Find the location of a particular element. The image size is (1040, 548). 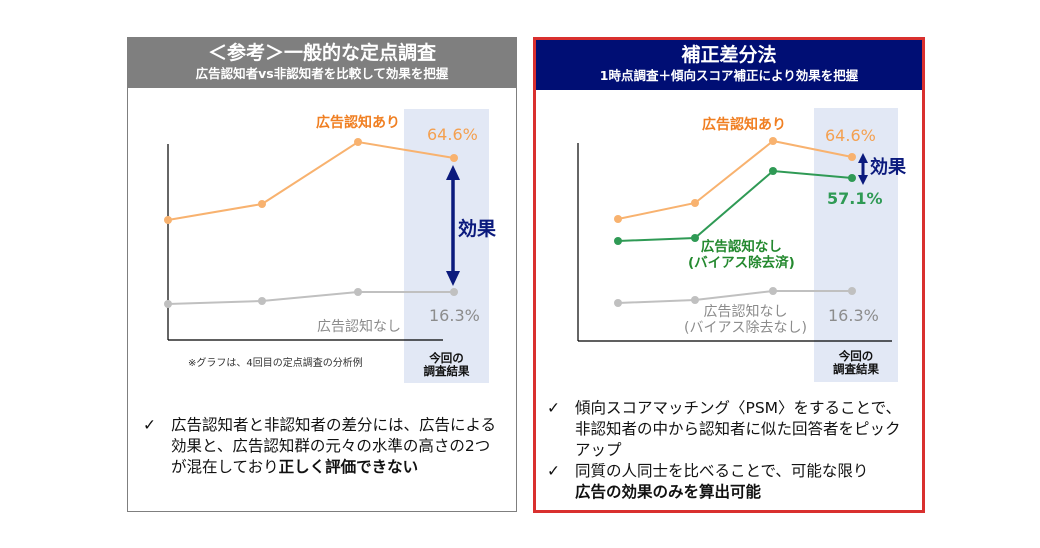

panel-header: 補正差分法 1時点調査＋傾向スコア補正により効果を把握 is located at coordinates (729, 65).